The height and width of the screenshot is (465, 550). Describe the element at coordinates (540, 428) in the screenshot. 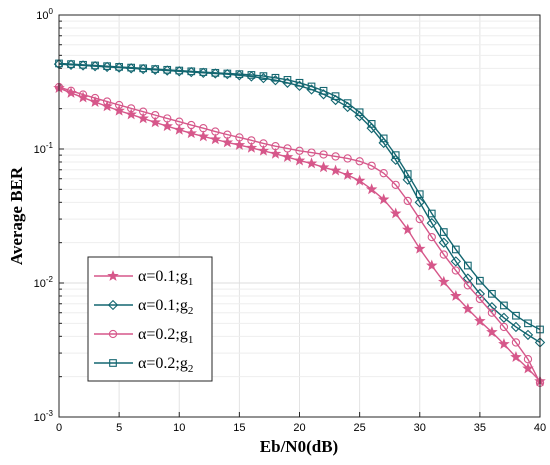

I see `x-tick-label: 40` at that location.